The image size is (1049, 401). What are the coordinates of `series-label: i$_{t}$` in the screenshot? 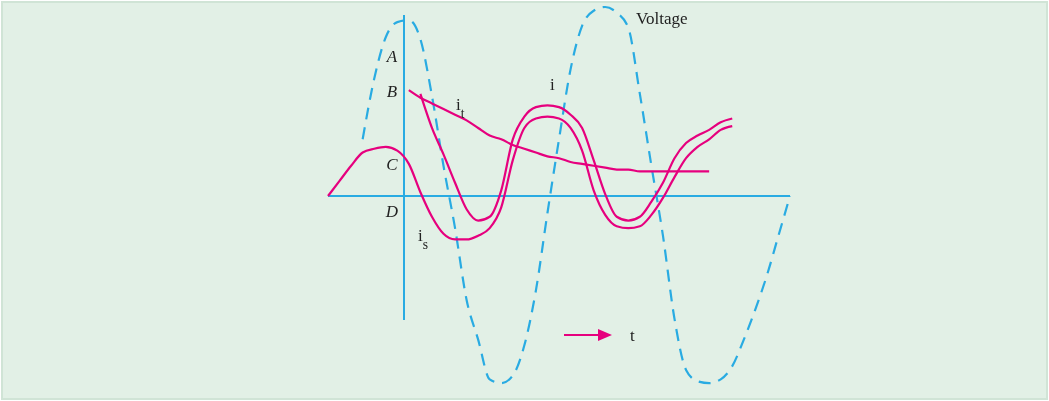 It's located at (460, 108).